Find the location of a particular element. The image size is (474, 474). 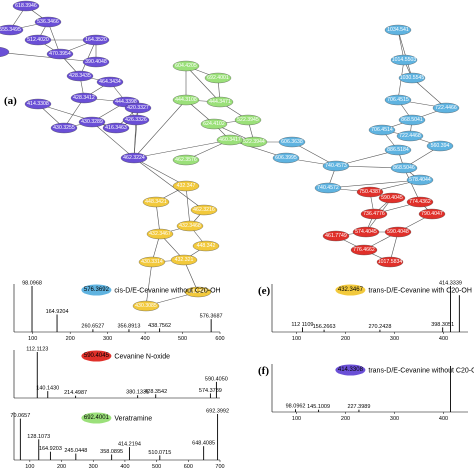

x-tick-label: 200 is located at coordinates (345, 419).